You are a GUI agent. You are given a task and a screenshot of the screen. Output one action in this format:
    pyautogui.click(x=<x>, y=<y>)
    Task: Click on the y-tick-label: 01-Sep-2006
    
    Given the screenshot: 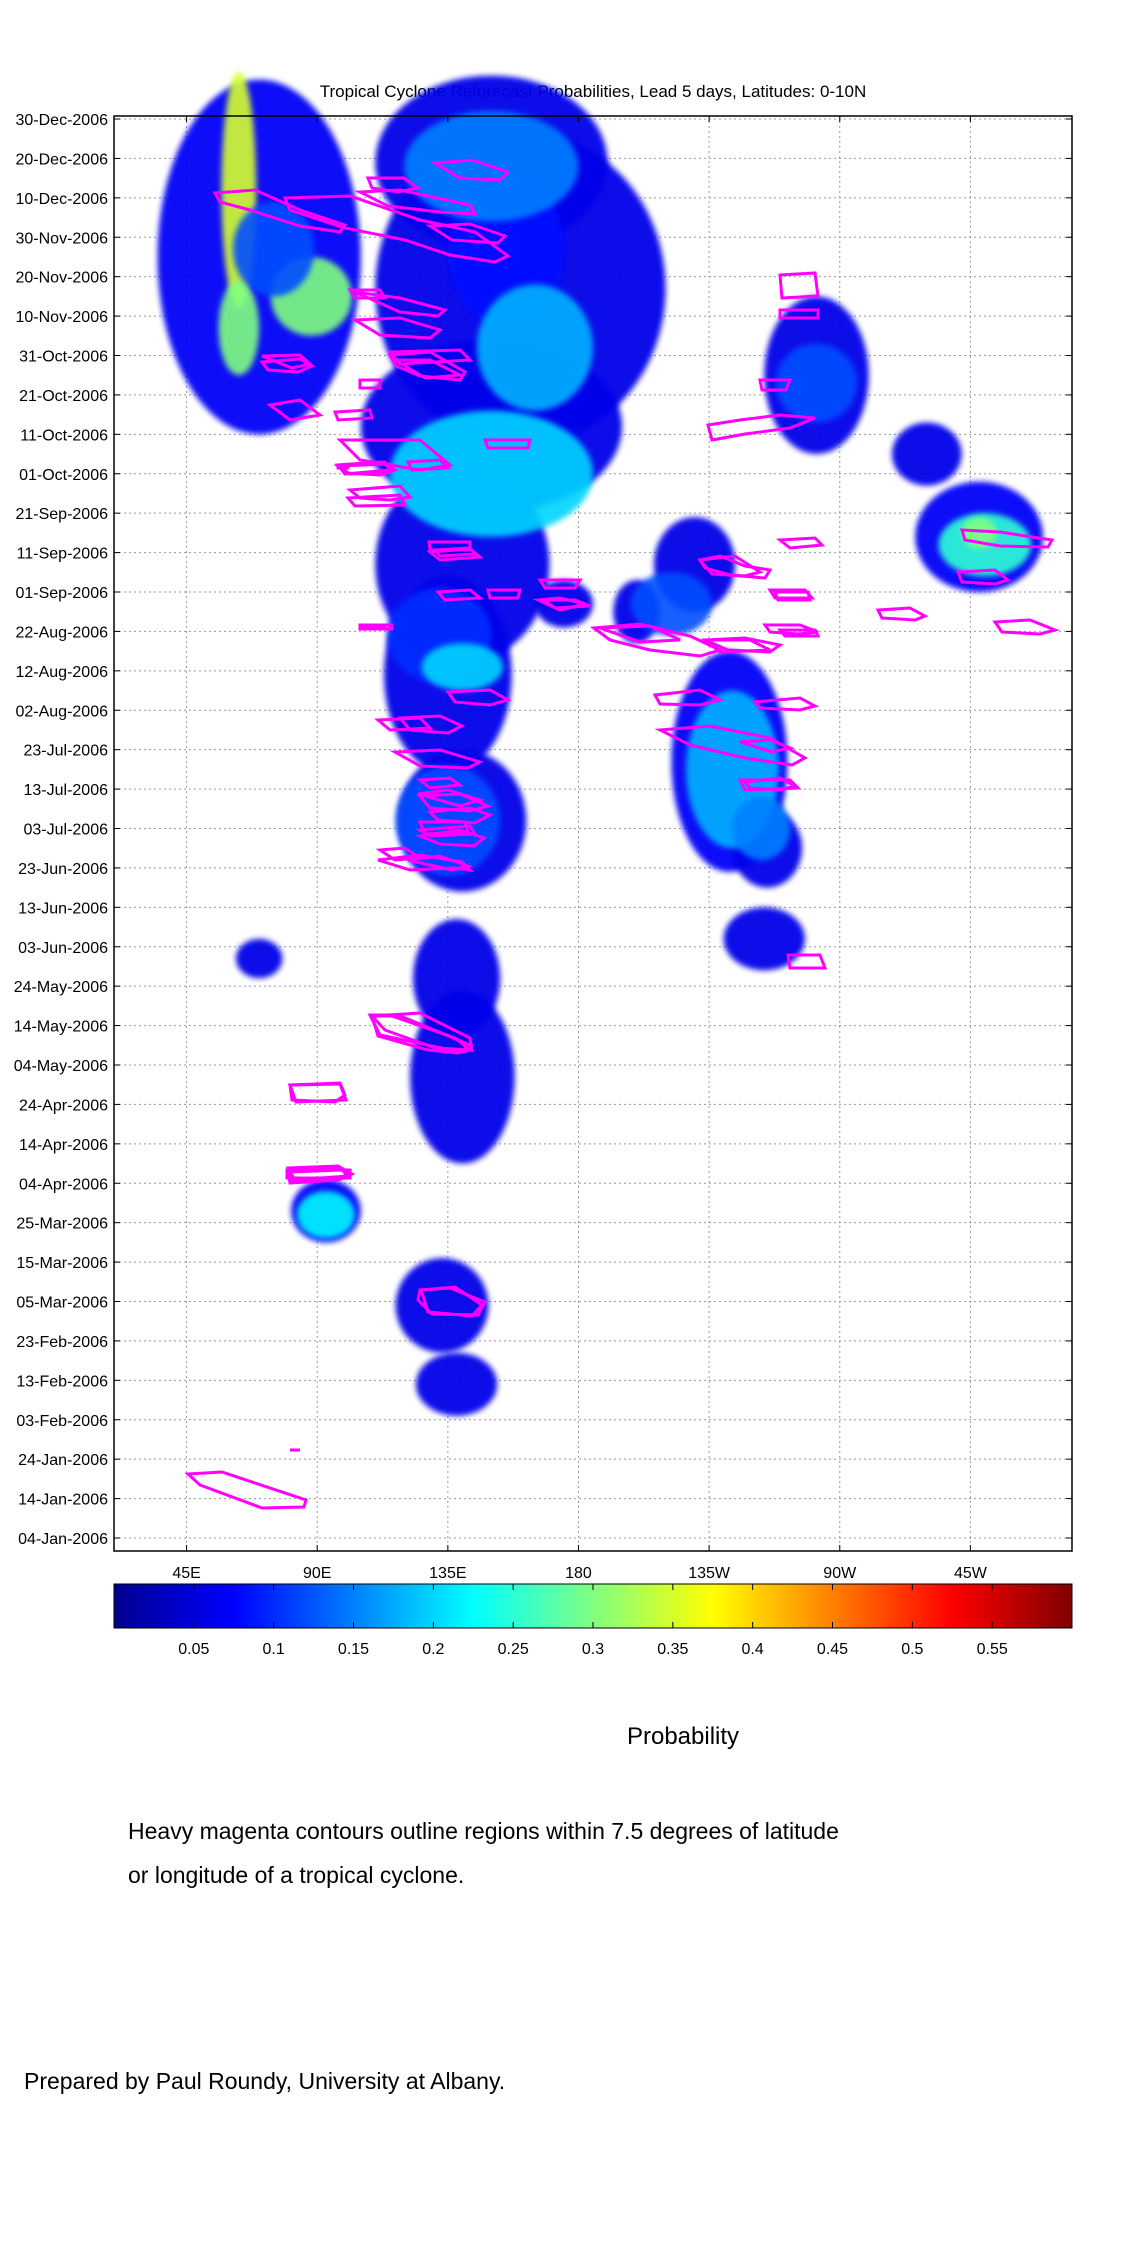 What is the action you would take?
    pyautogui.click(x=61, y=593)
    